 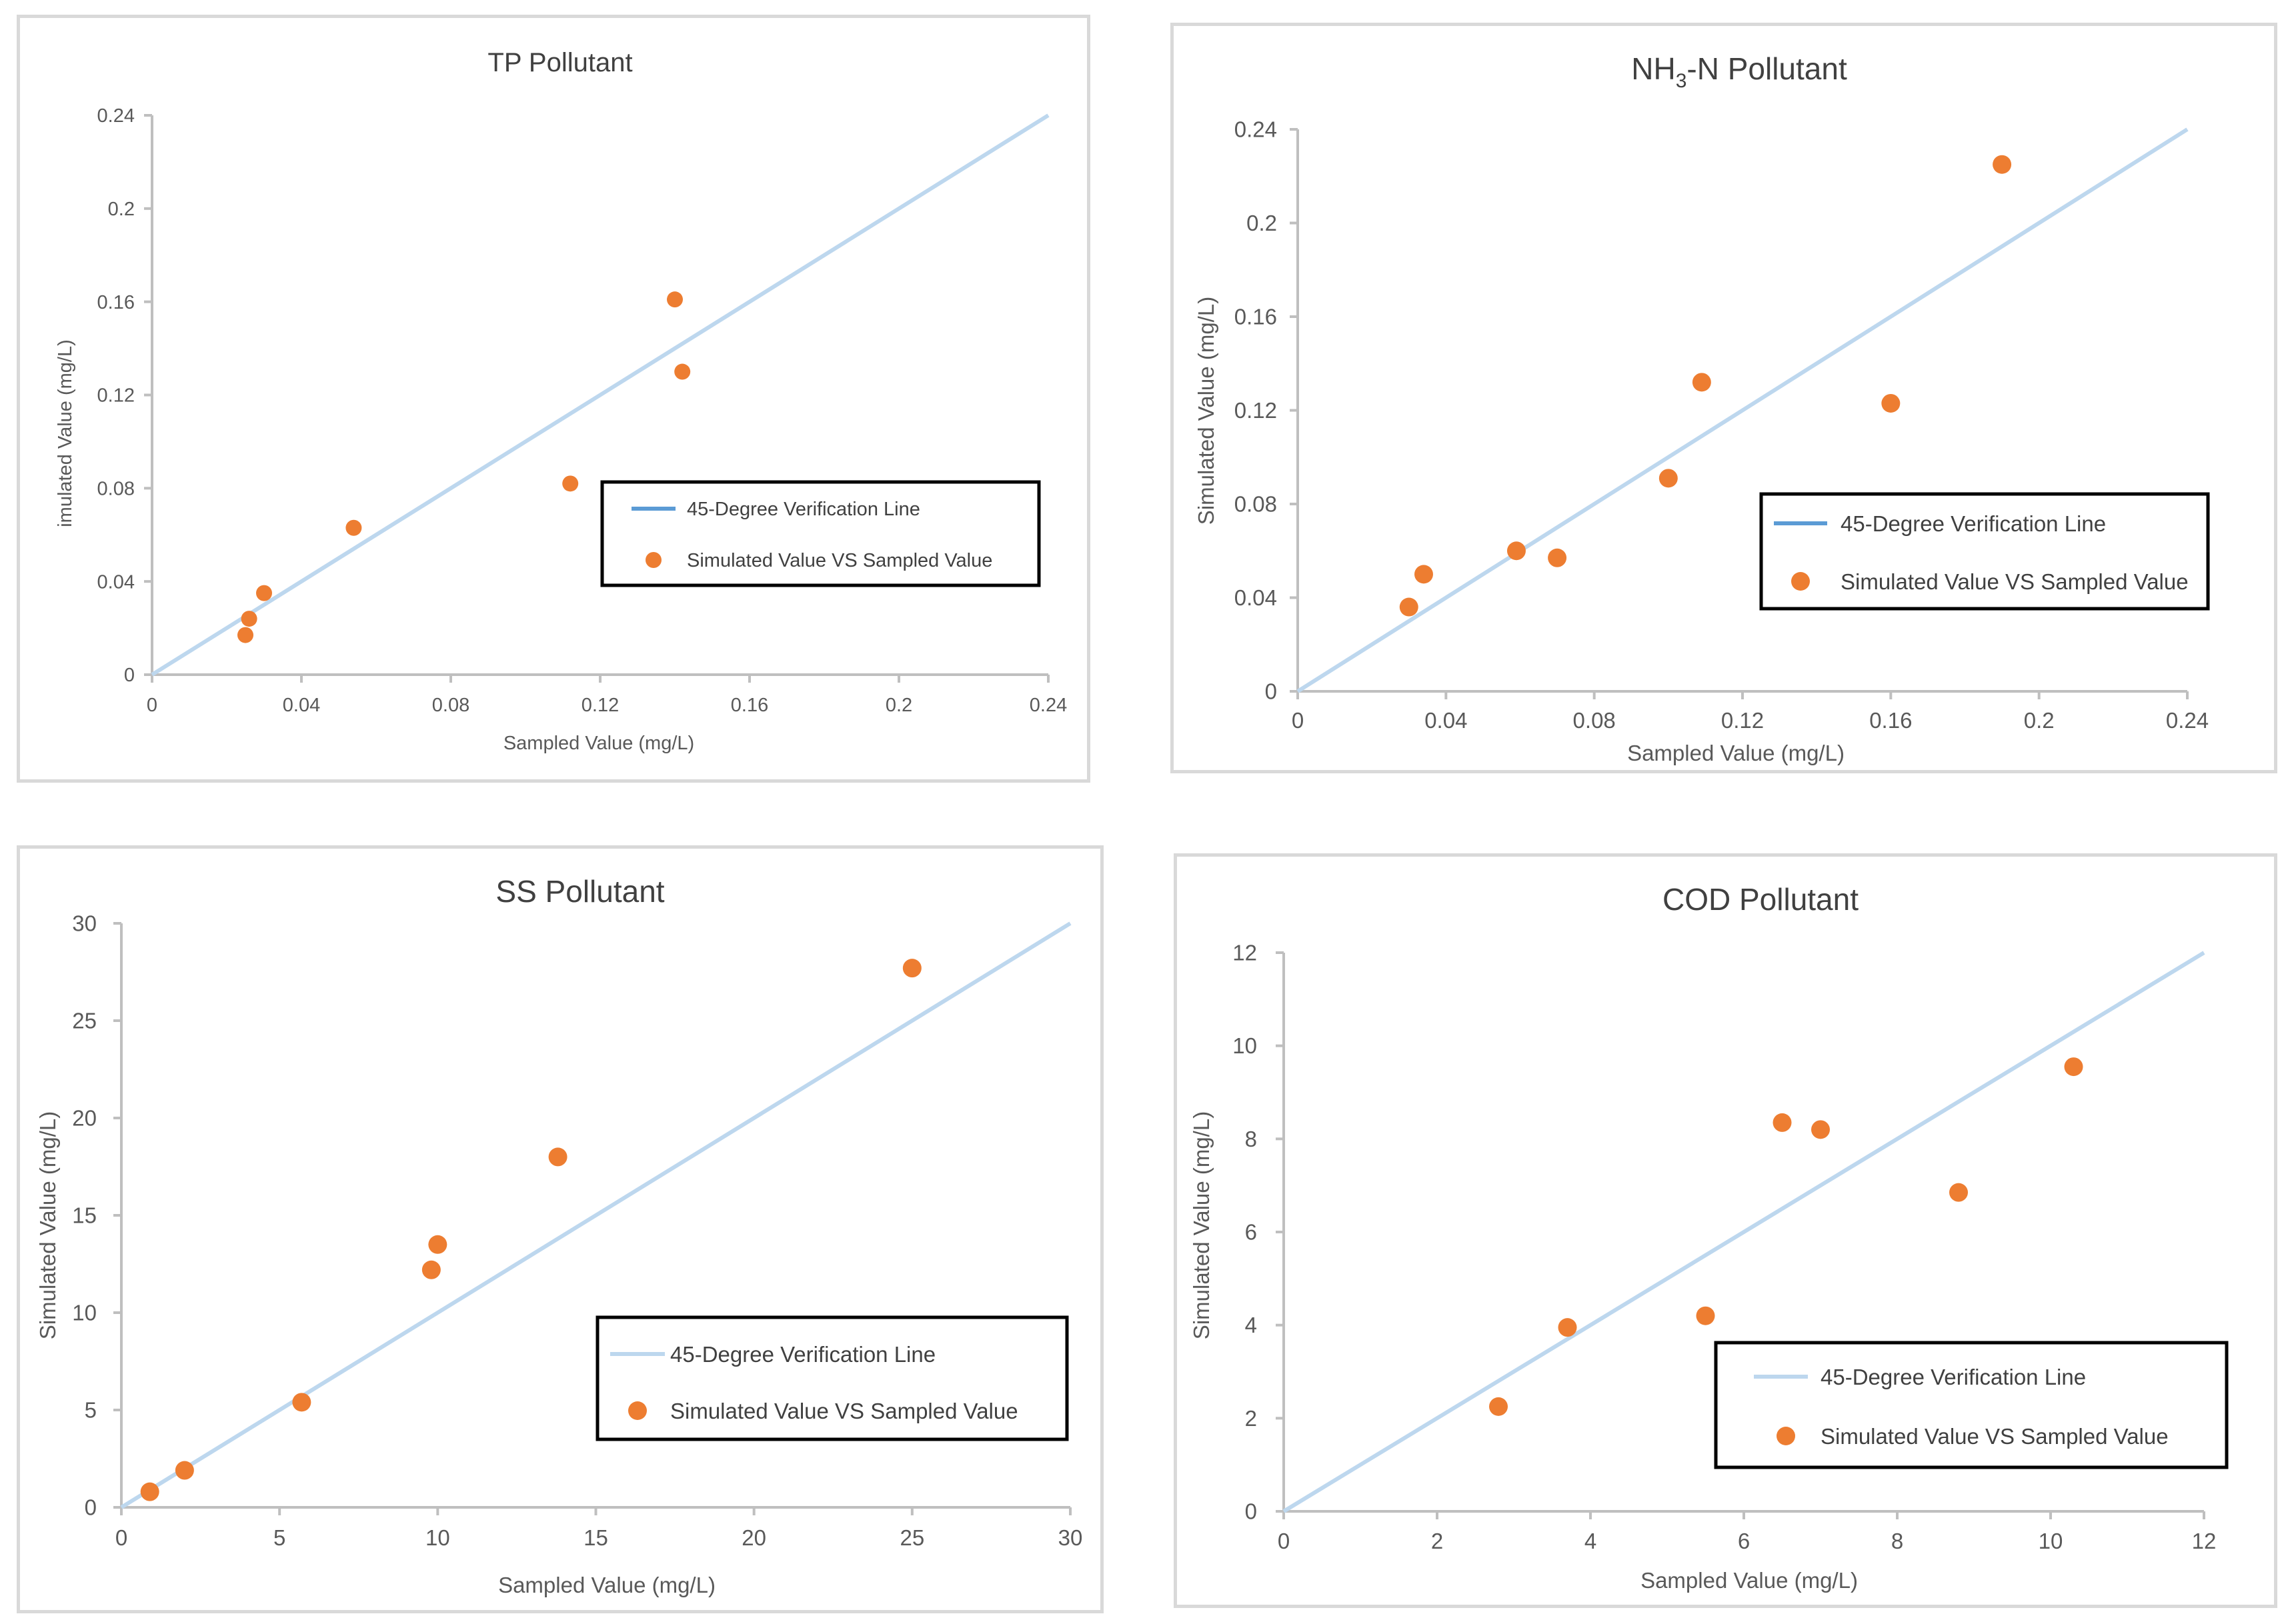 What do you see at coordinates (1251, 1232) in the screenshot?
I see `y-tick-label: 6` at bounding box center [1251, 1232].